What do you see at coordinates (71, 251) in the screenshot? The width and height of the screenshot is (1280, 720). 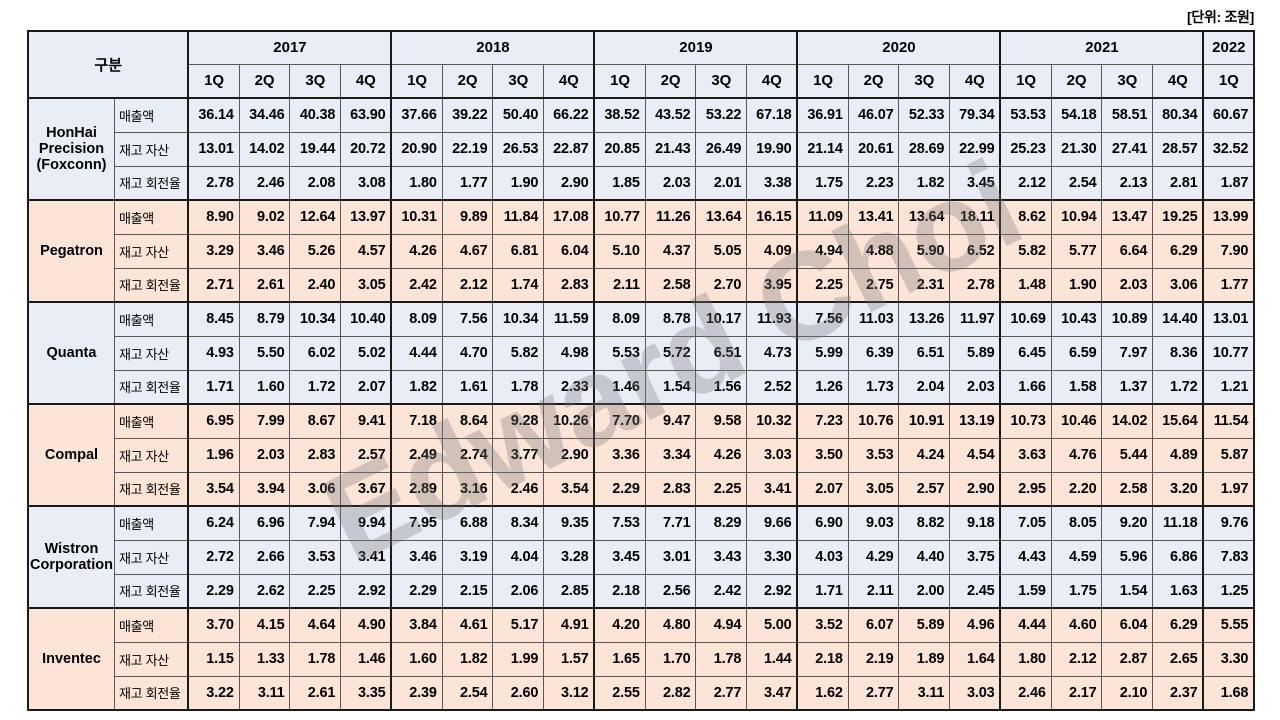 I see `company-name-cell: Pegatron` at bounding box center [71, 251].